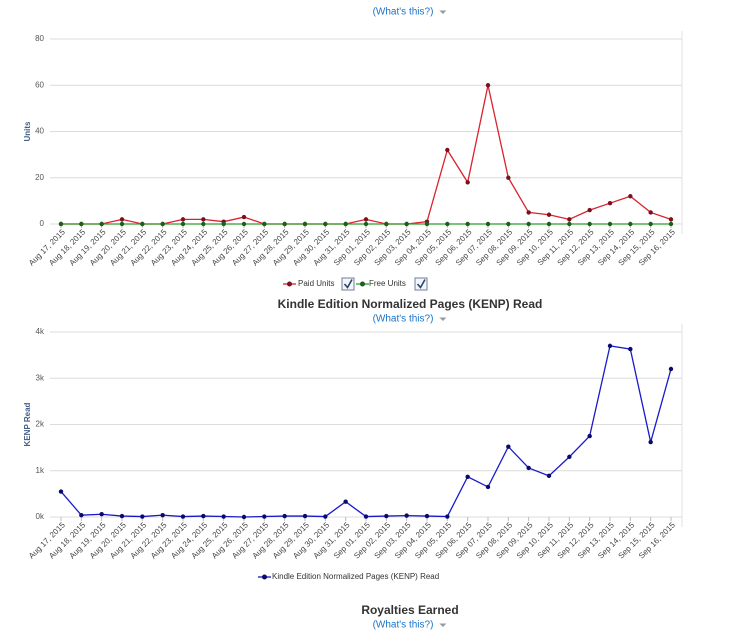 This screenshot has width=734, height=642. What do you see at coordinates (27, 424) in the screenshot?
I see `y-axis-title: KENP Read` at bounding box center [27, 424].